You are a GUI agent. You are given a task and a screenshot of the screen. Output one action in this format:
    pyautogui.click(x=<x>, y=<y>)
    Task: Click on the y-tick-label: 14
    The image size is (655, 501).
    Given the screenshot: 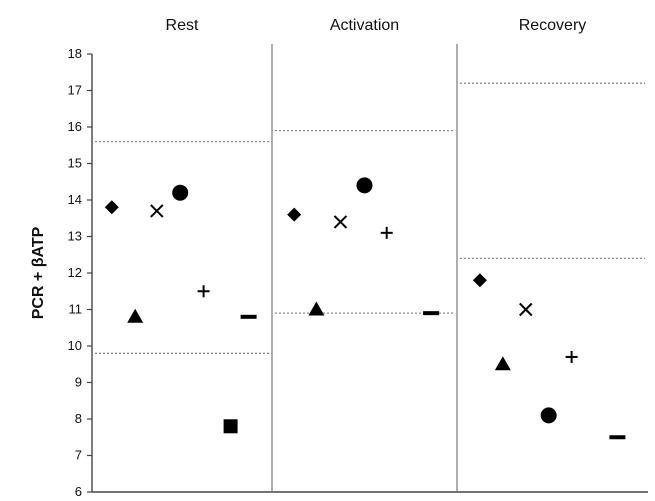 What is the action you would take?
    pyautogui.click(x=75, y=199)
    